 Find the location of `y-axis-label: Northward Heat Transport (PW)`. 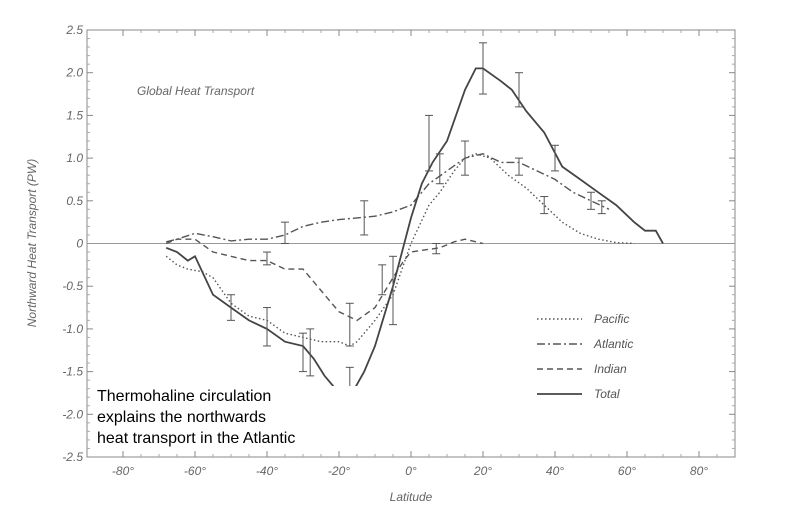

y-axis-label: Northward Heat Transport (PW) is located at coordinates (32, 243).